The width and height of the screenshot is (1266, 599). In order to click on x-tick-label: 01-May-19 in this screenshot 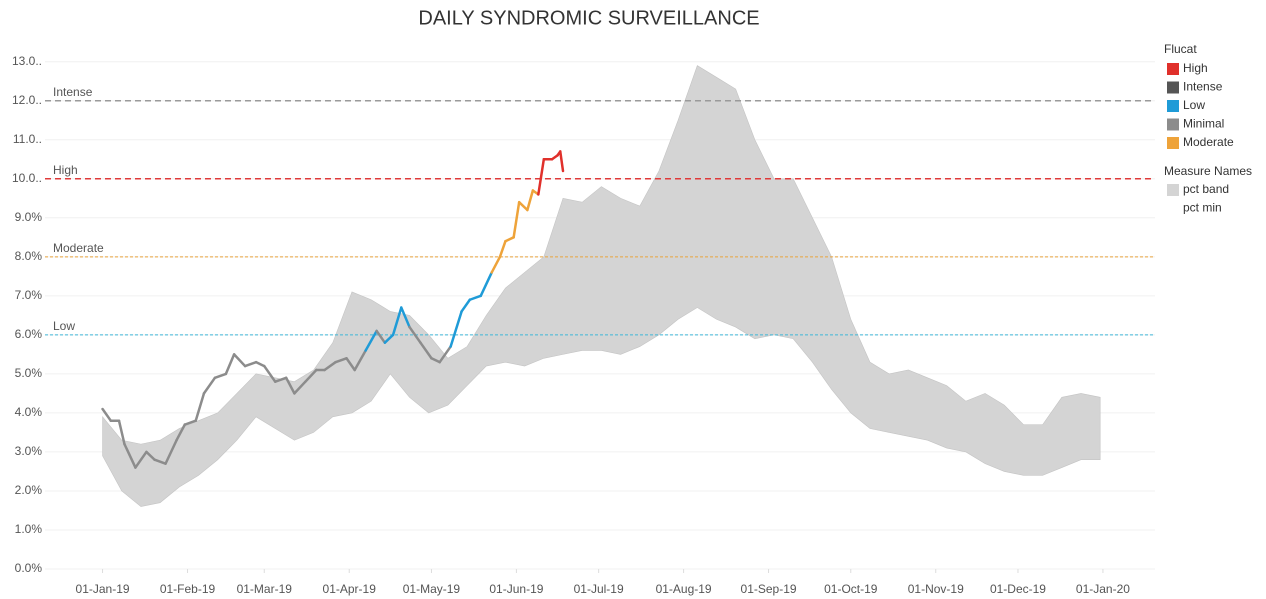, I will do `click(432, 589)`.